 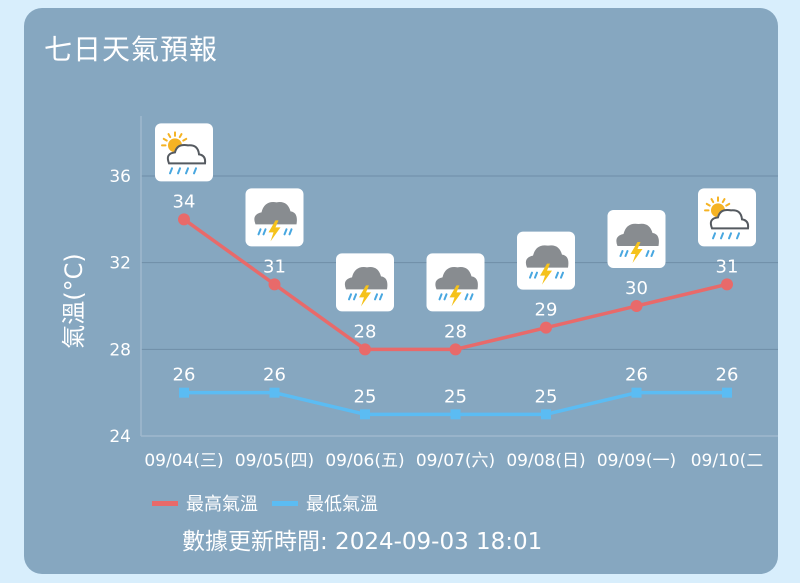 I want to click on legend-label-low: 最低氣溫, so click(x=342, y=504).